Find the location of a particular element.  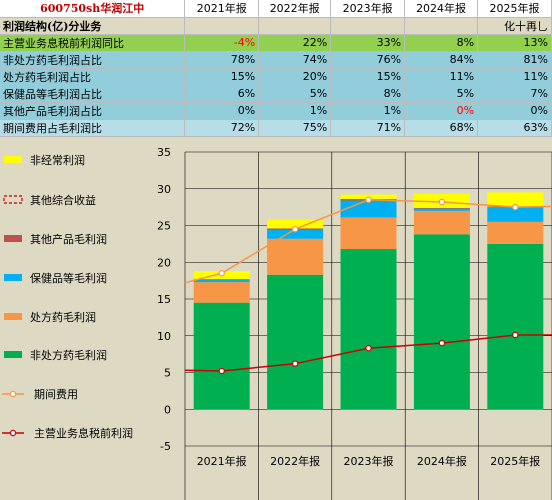

row-value: 76% is located at coordinates (368, 60).